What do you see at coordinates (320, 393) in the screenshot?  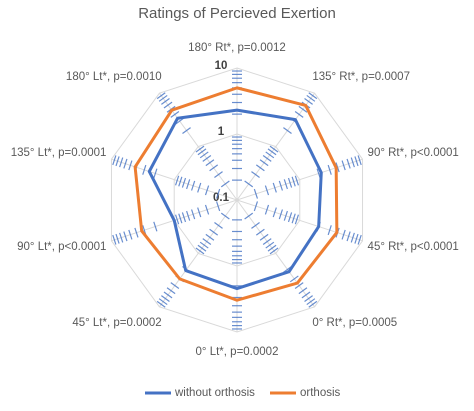 I see `legend-label: orthosis` at bounding box center [320, 393].